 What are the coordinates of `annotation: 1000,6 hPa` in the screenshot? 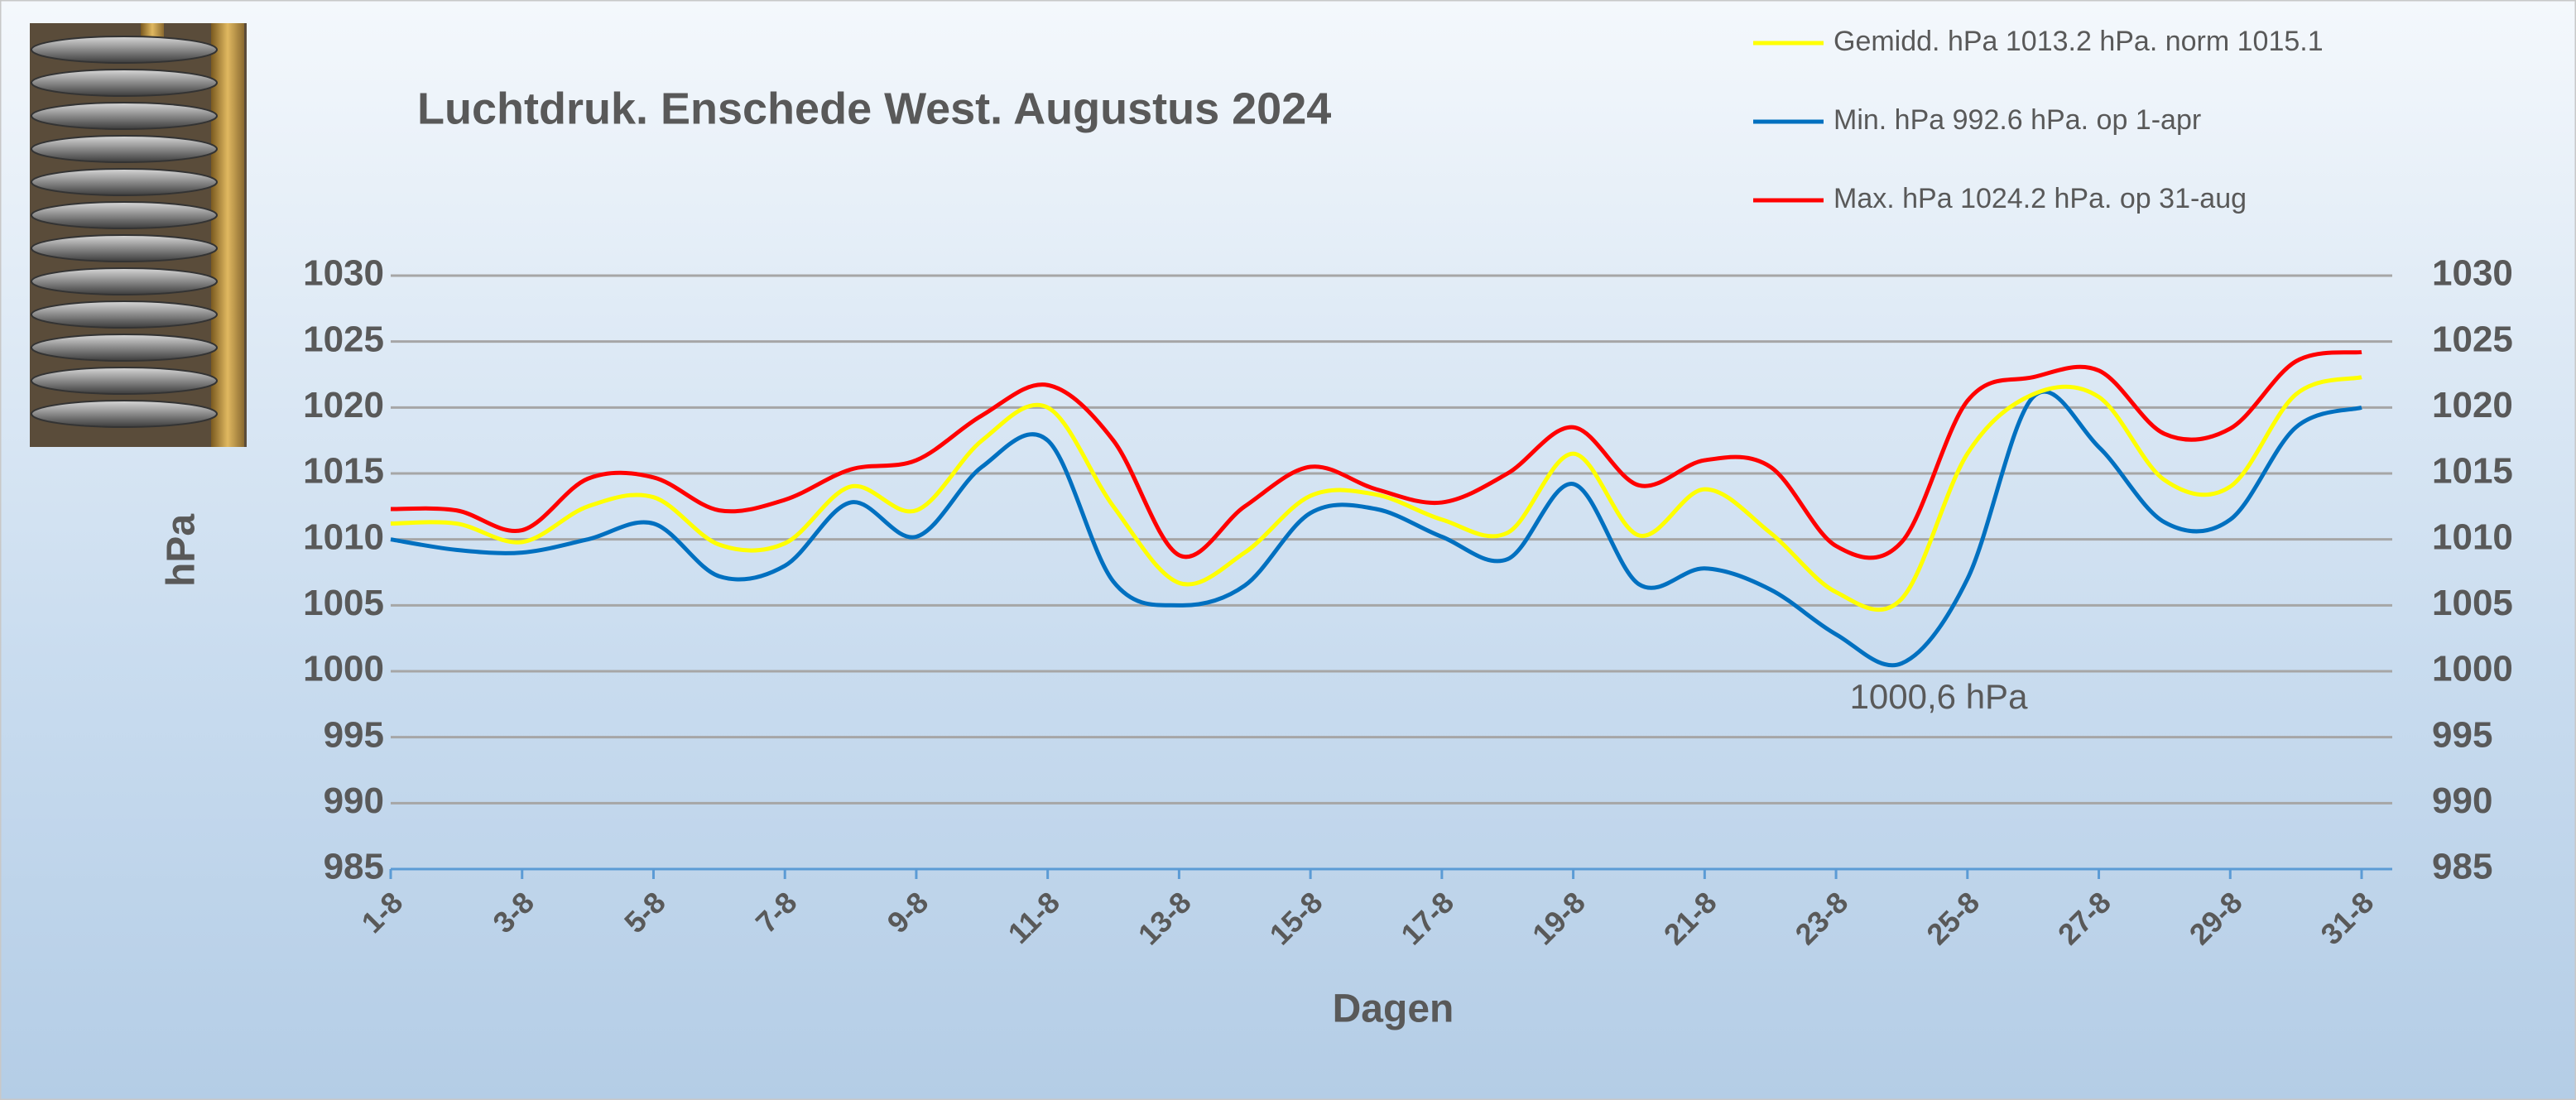 It's located at (1939, 696).